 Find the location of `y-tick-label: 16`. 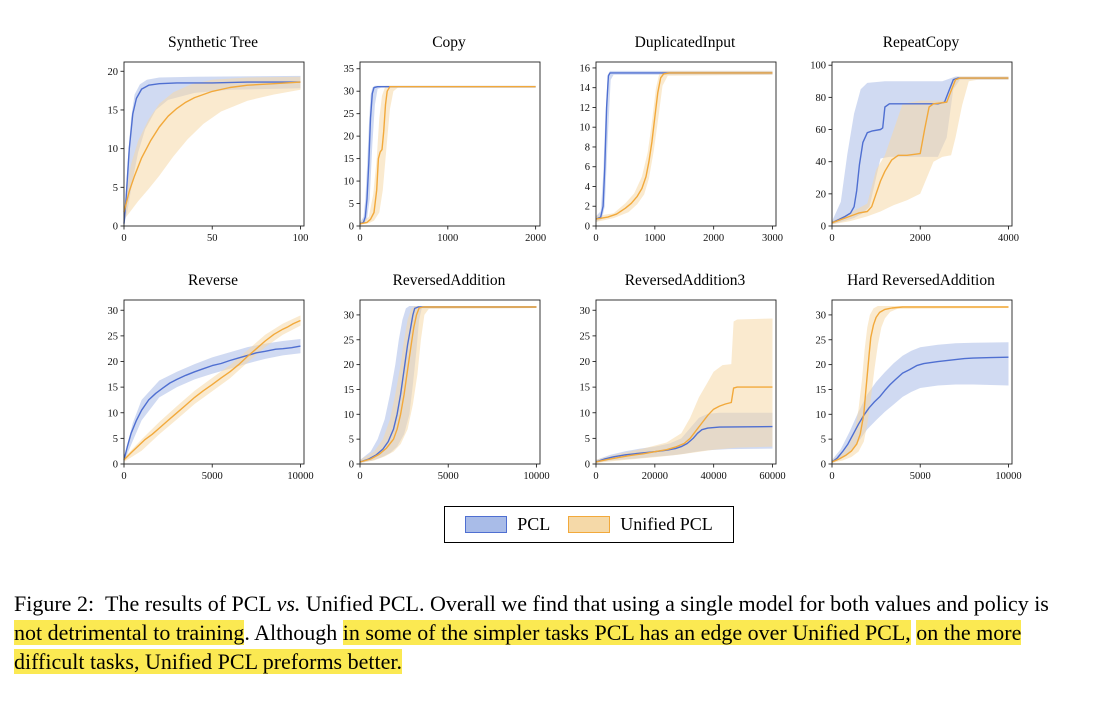

y-tick-label: 16 is located at coordinates (585, 68).